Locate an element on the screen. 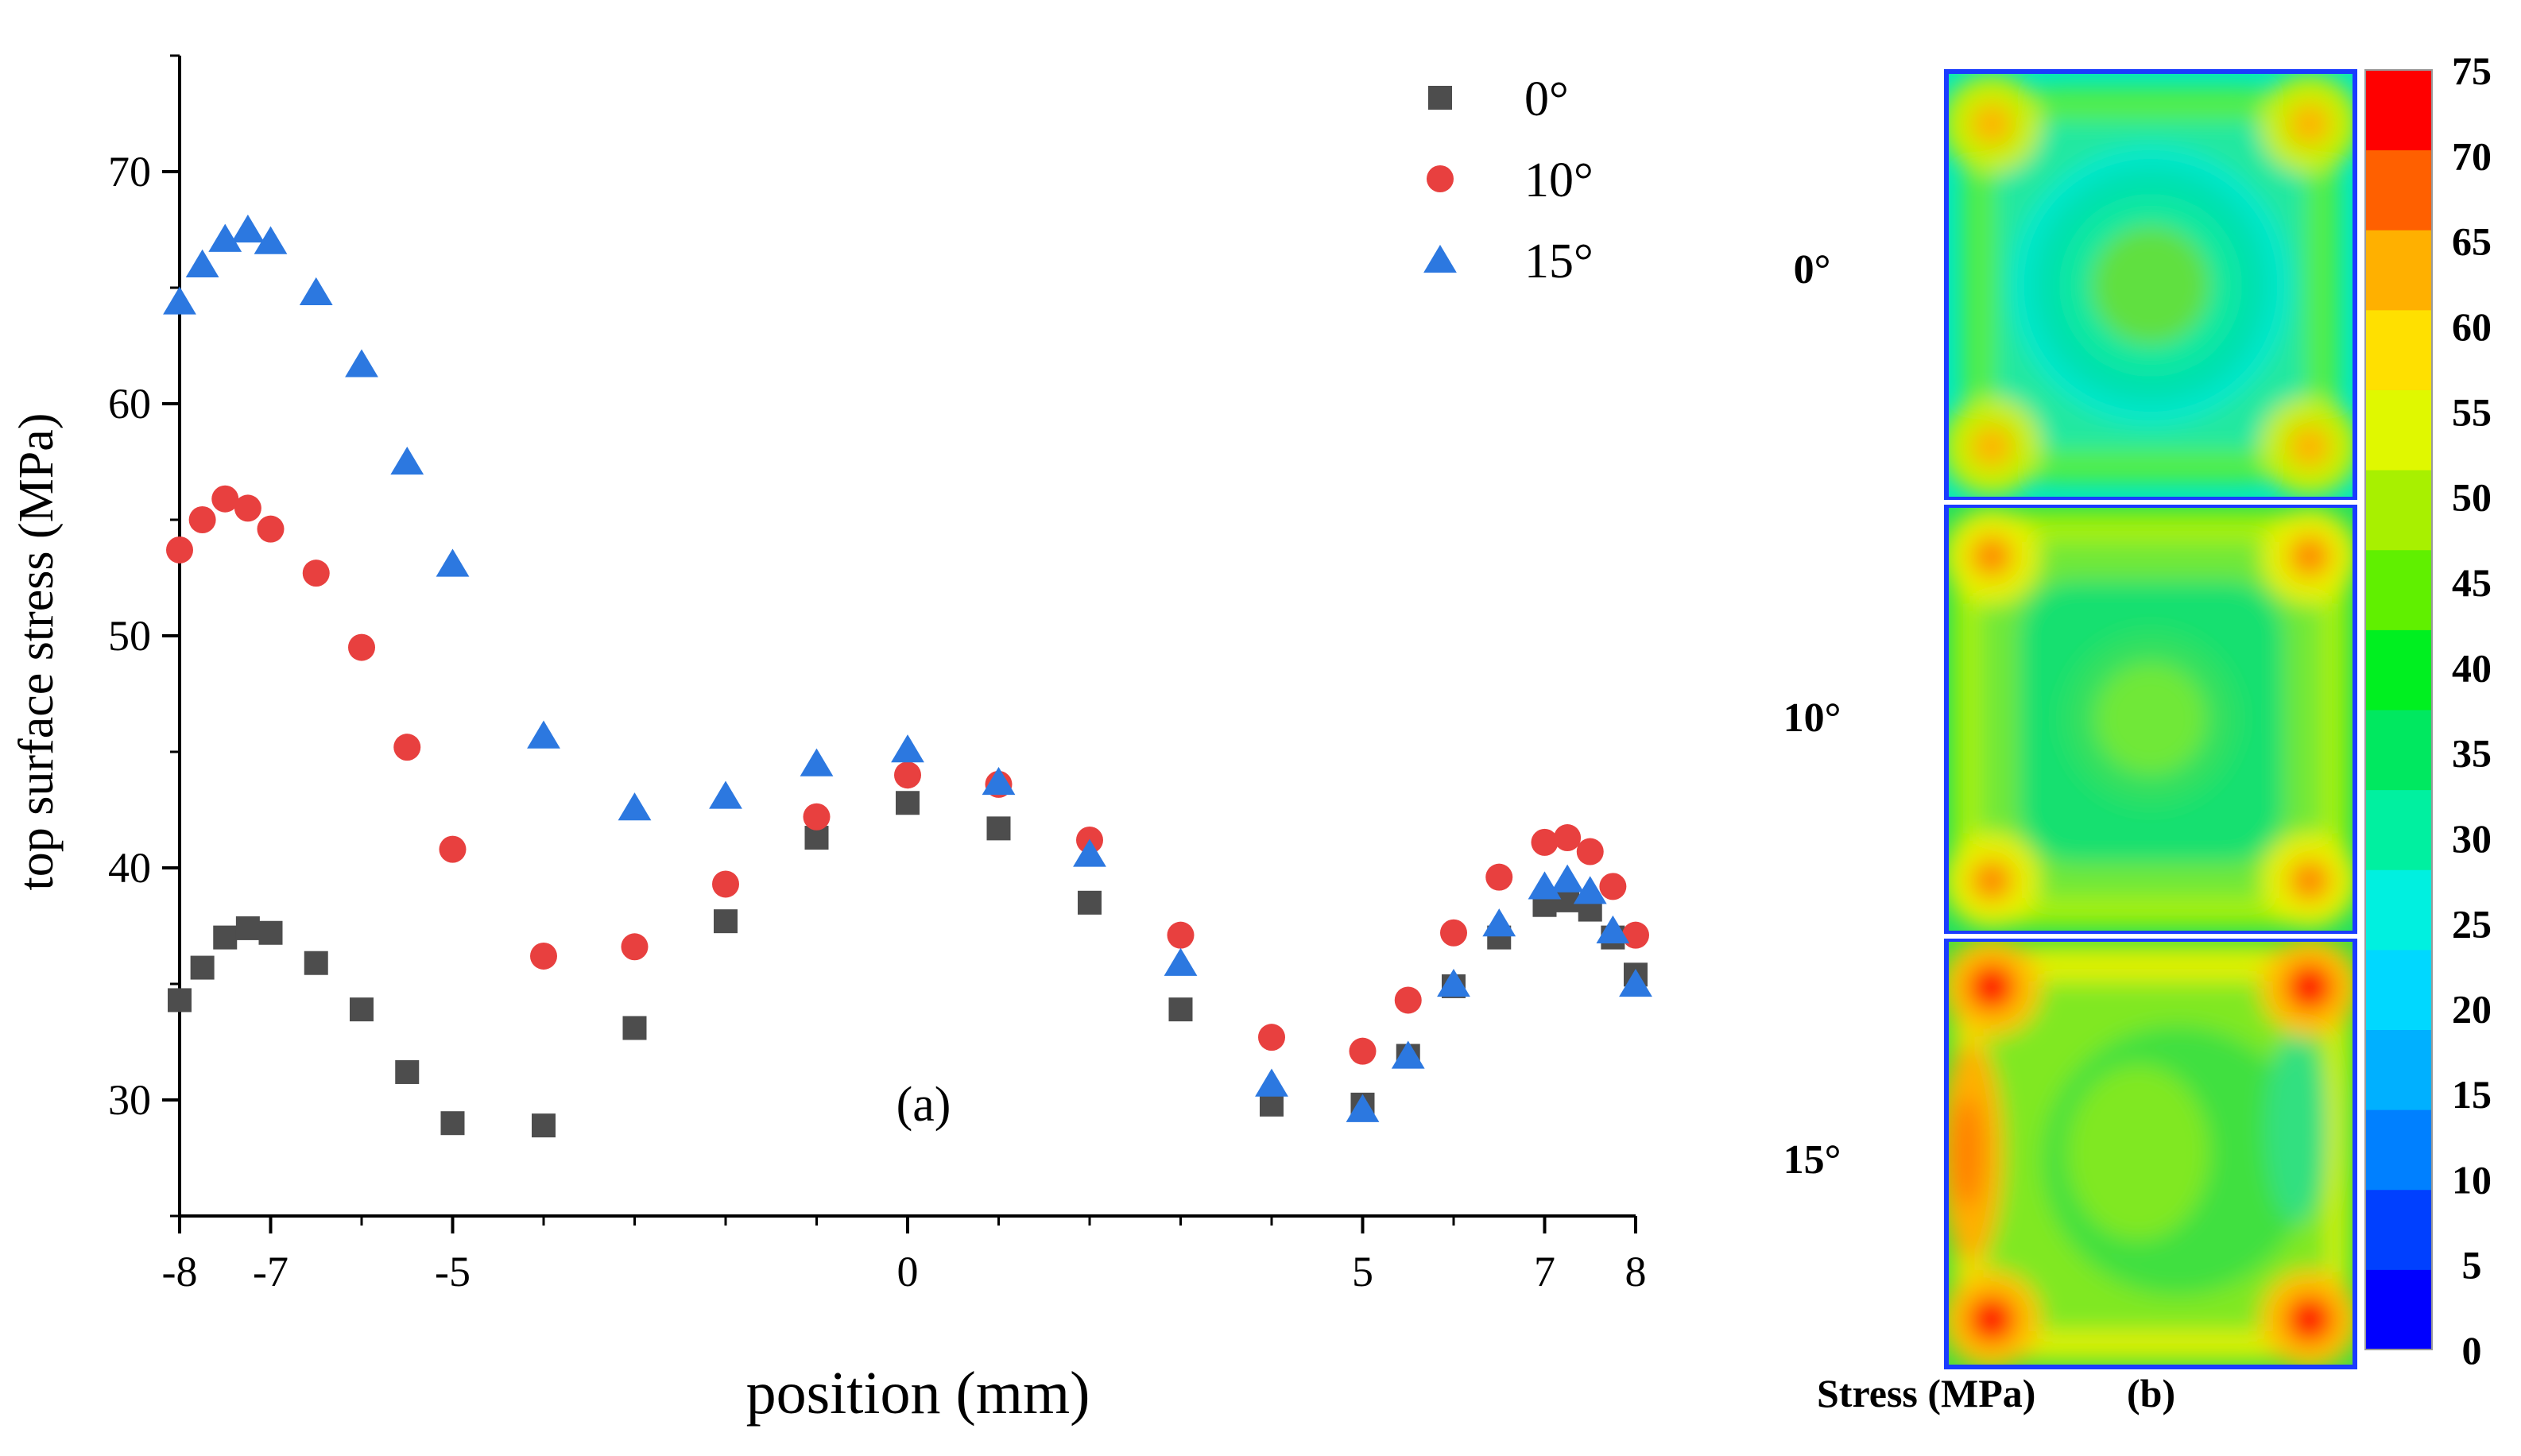  y-tick-label: 50 is located at coordinates (129, 636).